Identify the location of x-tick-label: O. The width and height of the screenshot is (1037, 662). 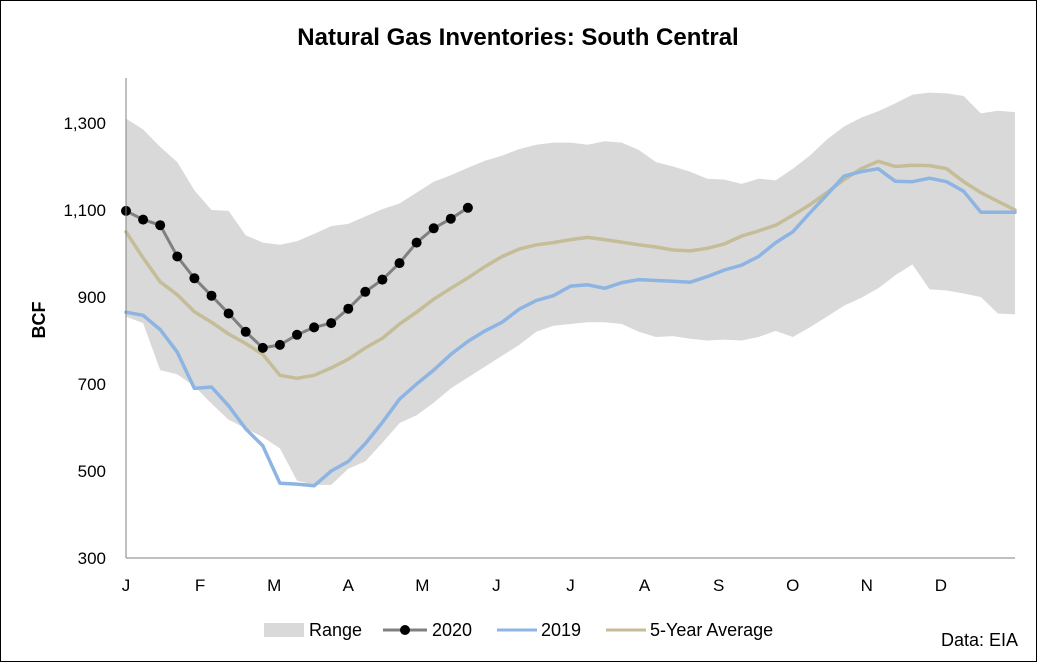
(792, 585).